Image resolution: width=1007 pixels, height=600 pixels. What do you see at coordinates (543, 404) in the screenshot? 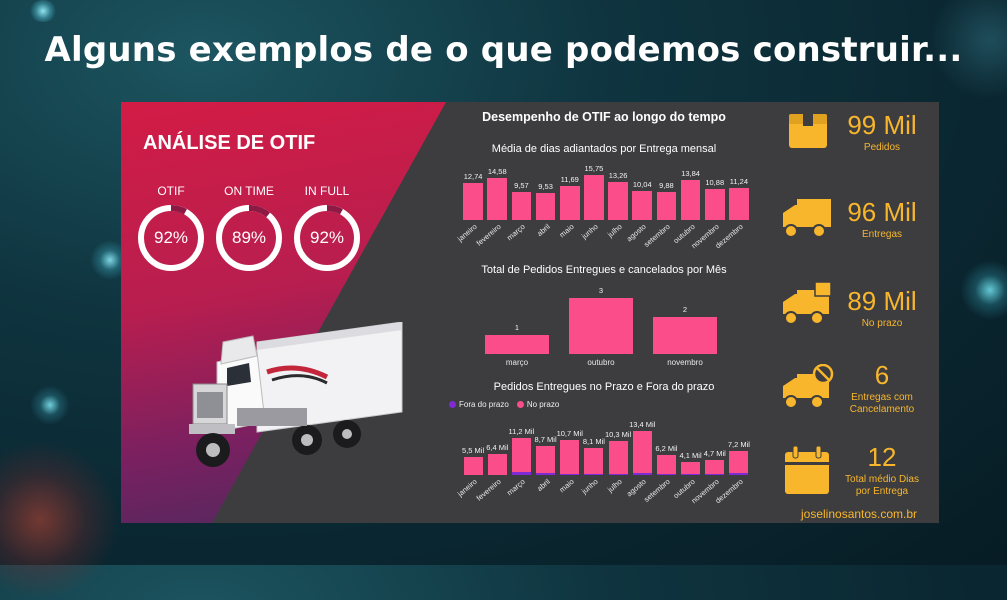
I see `legend-label: No prazo` at bounding box center [543, 404].